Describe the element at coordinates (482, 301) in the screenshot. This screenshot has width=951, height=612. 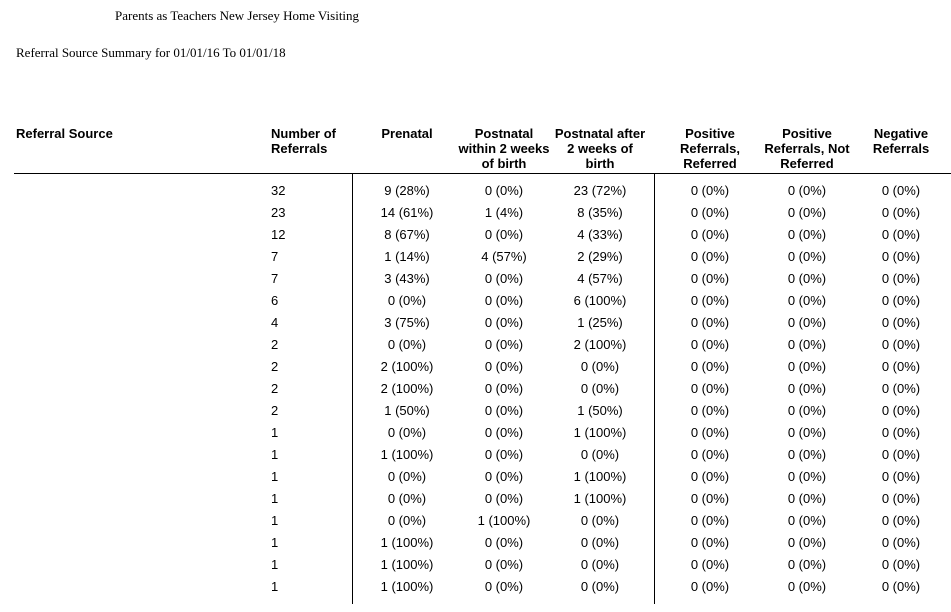
I see `table-row: 6 0 (0%) 0 (0%) 6 (100%) 0 (0%) 0 (0%) 0 (0%)` at that location.